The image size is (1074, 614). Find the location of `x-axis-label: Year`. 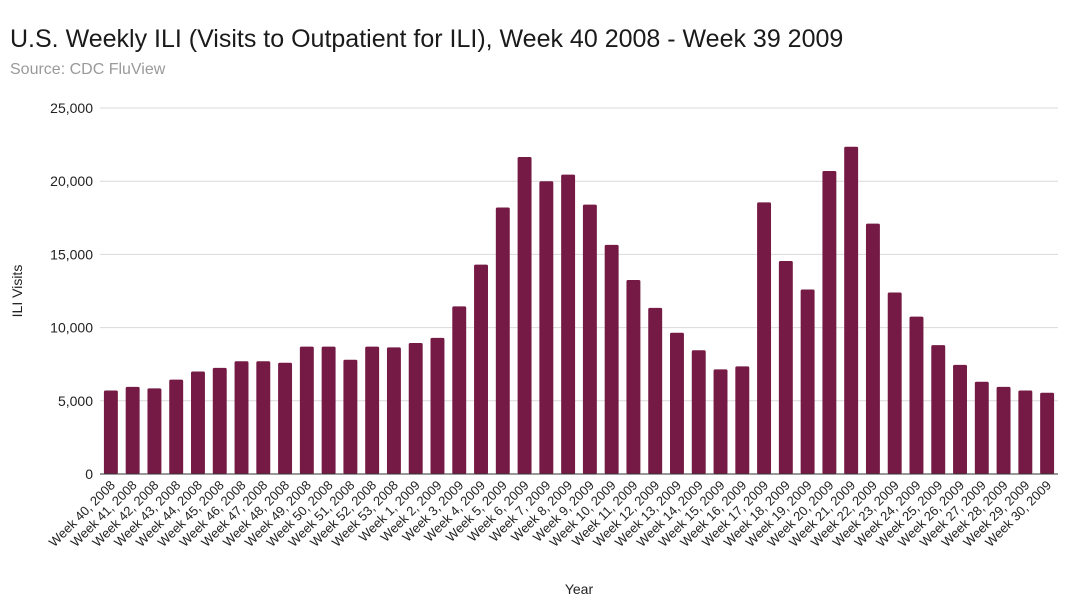

x-axis-label: Year is located at coordinates (579, 589).